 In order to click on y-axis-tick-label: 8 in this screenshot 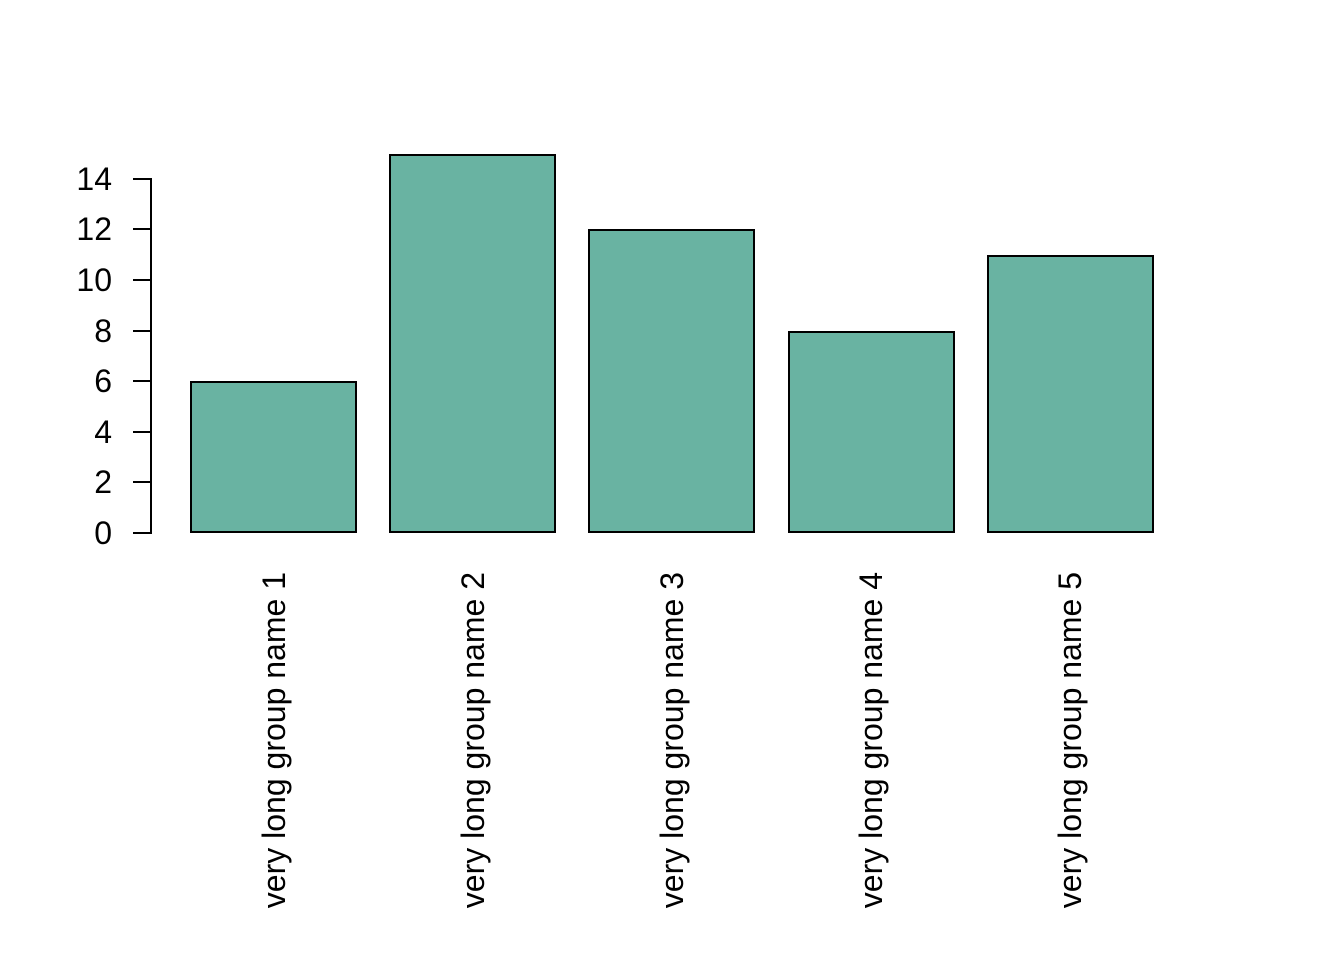, I will do `click(103, 330)`.